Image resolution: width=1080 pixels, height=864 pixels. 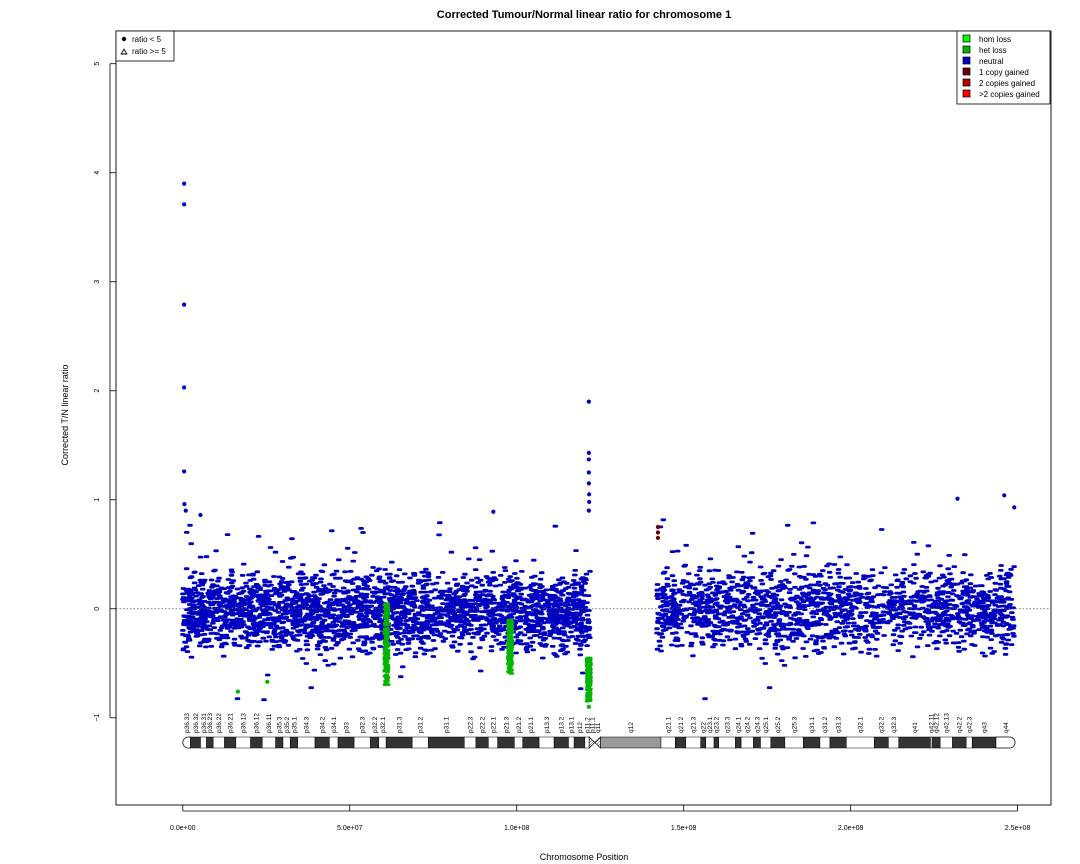 I want to click on ideogram-label-p22.2: p22.2, so click(x=483, y=724).